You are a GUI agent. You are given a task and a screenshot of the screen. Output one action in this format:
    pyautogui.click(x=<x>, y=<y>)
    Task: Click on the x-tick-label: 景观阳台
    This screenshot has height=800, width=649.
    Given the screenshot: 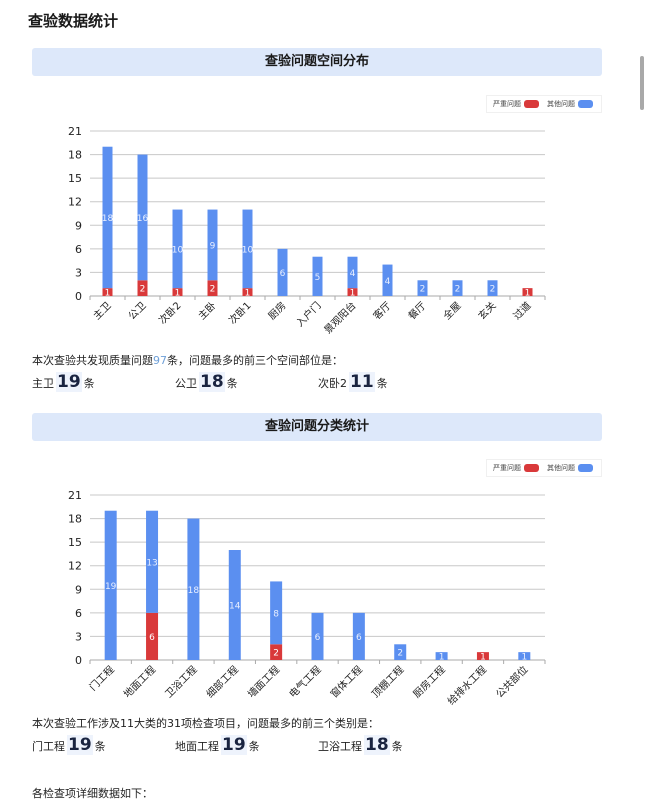 What is the action you would take?
    pyautogui.click(x=339, y=317)
    